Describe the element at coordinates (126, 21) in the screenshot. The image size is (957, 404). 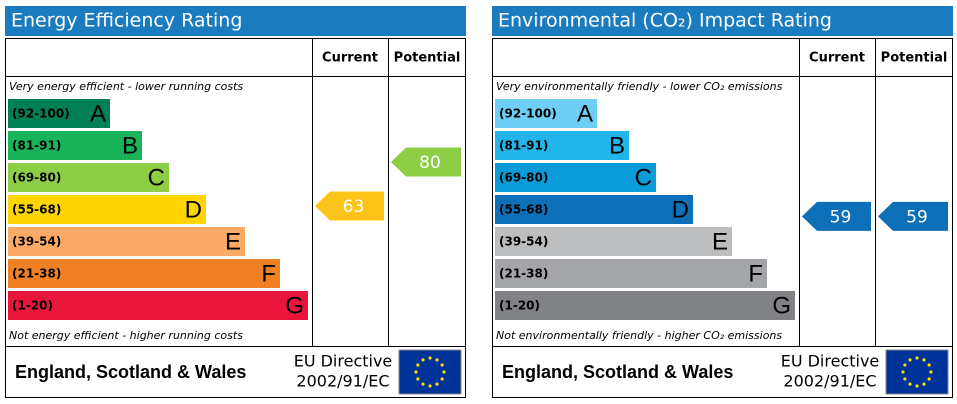
I see `panel-title: Energy Efficiency Rating` at that location.